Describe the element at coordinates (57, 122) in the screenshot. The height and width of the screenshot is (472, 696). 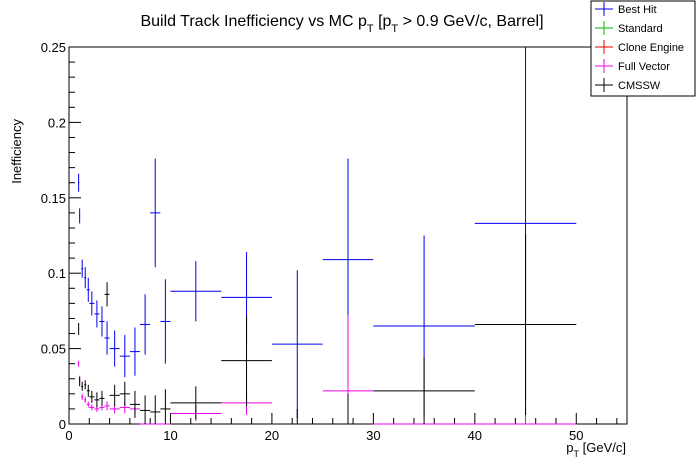
I see `y-tick-label: 0.2` at that location.